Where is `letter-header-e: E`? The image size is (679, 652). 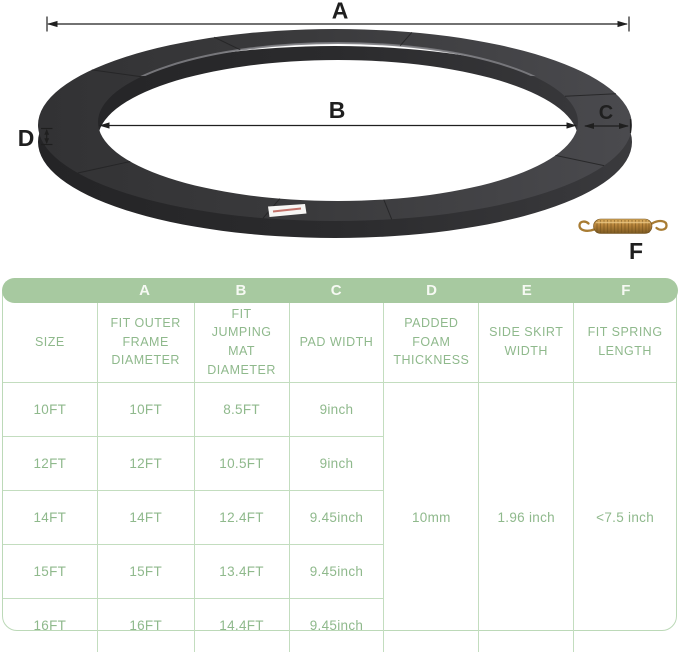 letter-header-e: E is located at coordinates (526, 290).